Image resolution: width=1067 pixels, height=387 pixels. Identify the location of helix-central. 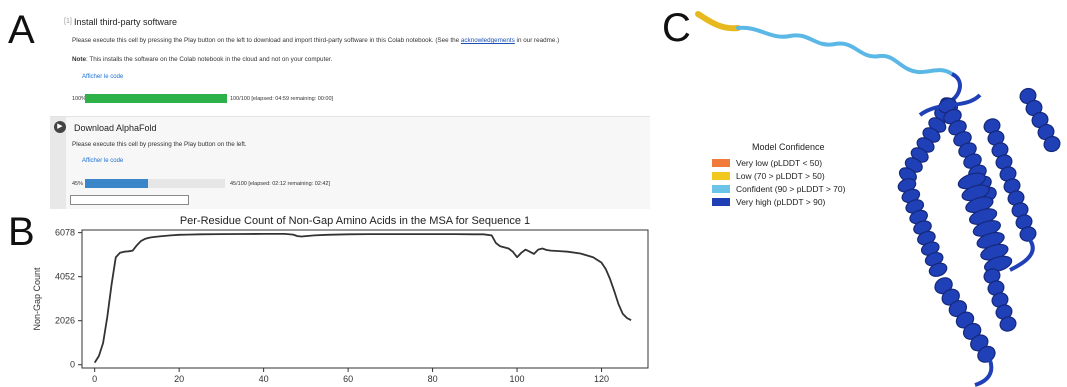
(985, 222).